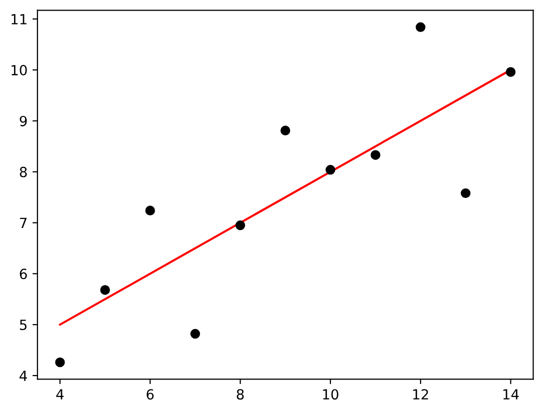 The height and width of the screenshot is (413, 543). Describe the element at coordinates (23, 274) in the screenshot. I see `y-tick-label: 6` at that location.